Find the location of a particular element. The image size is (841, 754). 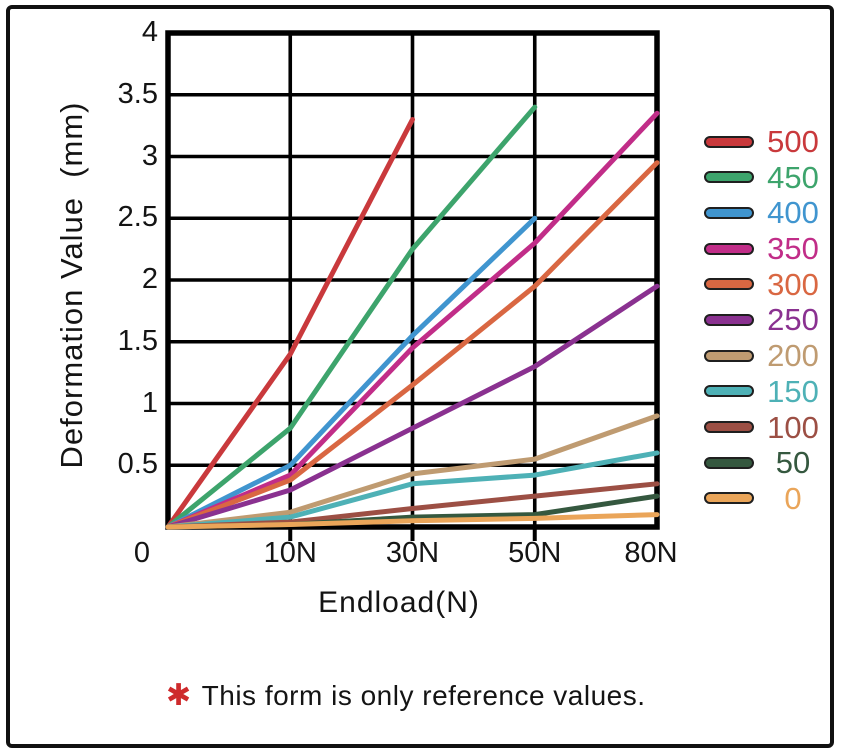

y-tick-label: 0.5 is located at coordinates (137, 464).